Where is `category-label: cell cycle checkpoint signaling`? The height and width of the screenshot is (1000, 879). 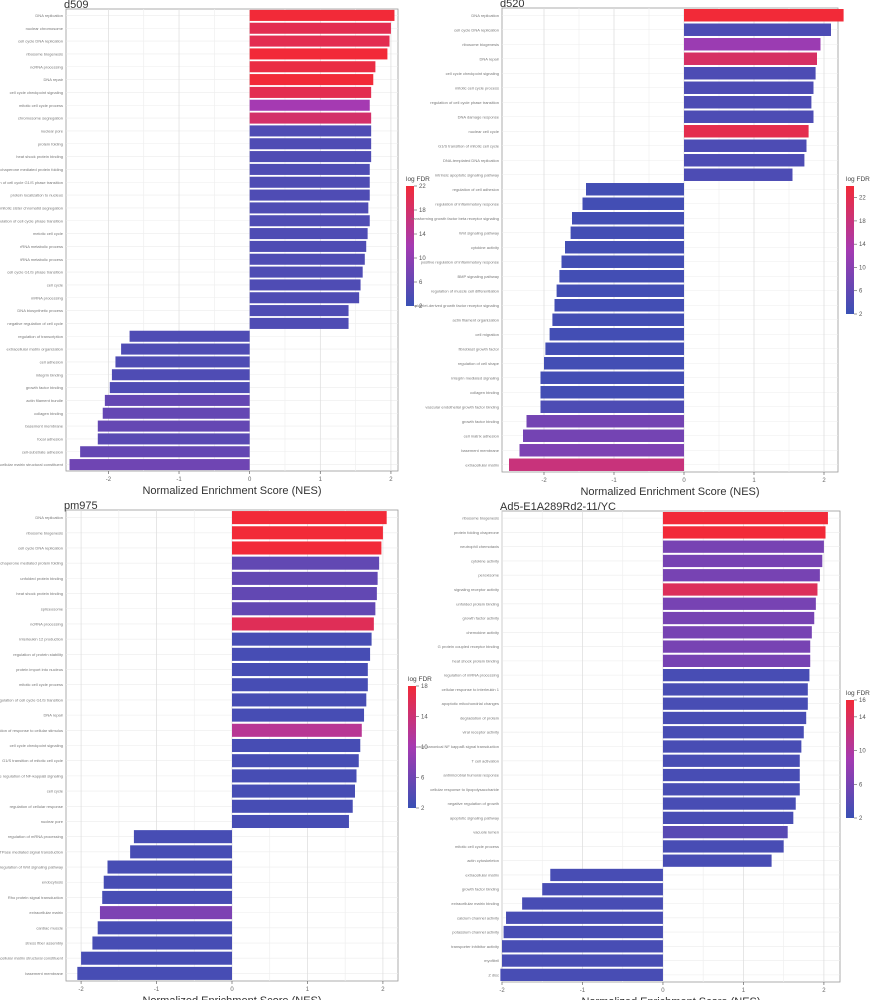 category-label: cell cycle checkpoint signaling is located at coordinates (36, 745).